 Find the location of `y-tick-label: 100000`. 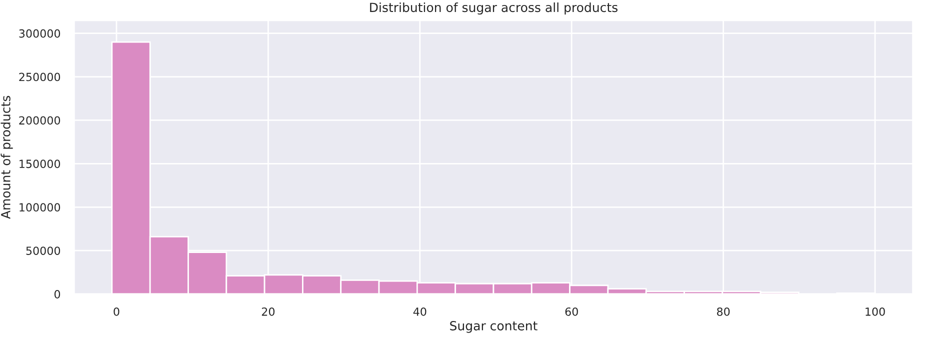

y-tick-label: 100000 is located at coordinates (40, 207).